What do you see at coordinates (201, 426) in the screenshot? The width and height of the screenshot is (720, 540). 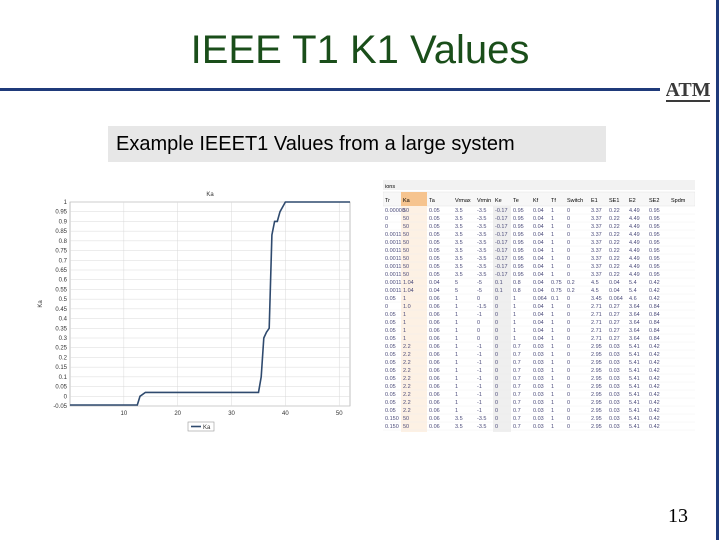 I see `chart-legend: Ka` at bounding box center [201, 426].